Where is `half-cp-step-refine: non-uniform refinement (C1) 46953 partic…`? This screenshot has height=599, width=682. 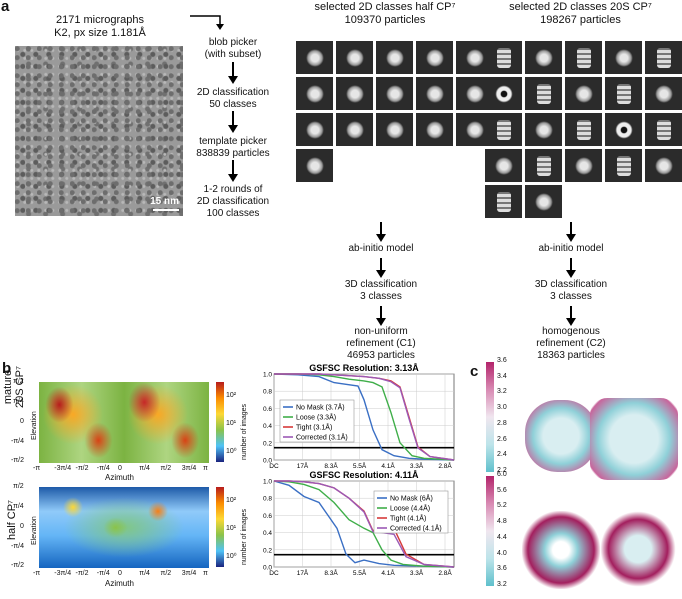
half-cp-step-refine: non-uniform refinement (C1) 46953 partic… is located at coordinates (381, 343).